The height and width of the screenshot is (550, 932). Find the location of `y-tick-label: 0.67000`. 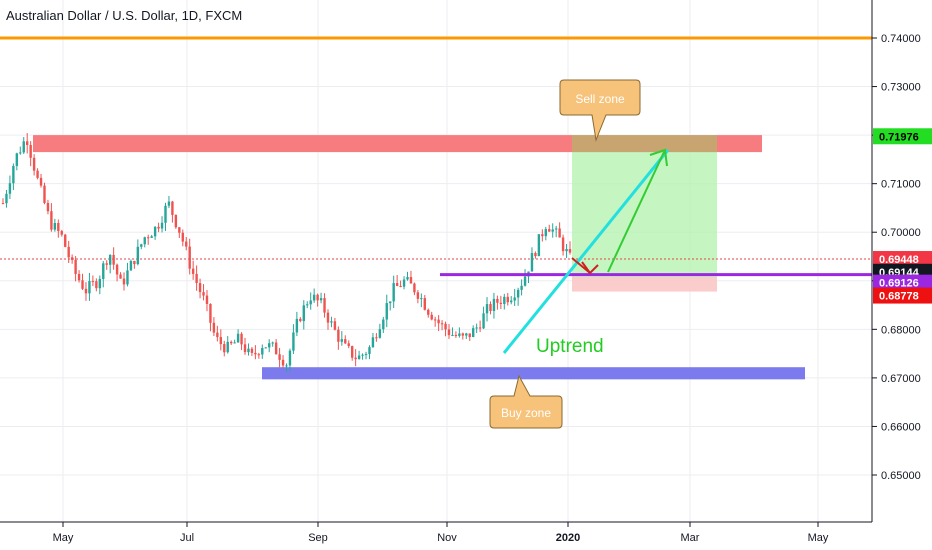

y-tick-label: 0.67000 is located at coordinates (901, 379).